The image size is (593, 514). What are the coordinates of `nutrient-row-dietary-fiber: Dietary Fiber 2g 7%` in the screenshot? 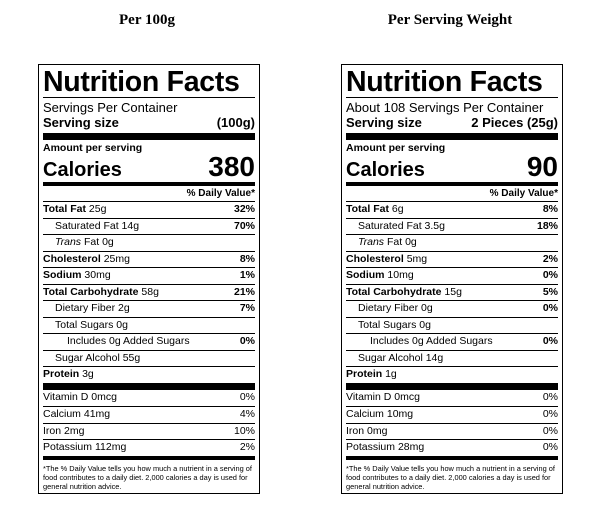 It's located at (149, 308).